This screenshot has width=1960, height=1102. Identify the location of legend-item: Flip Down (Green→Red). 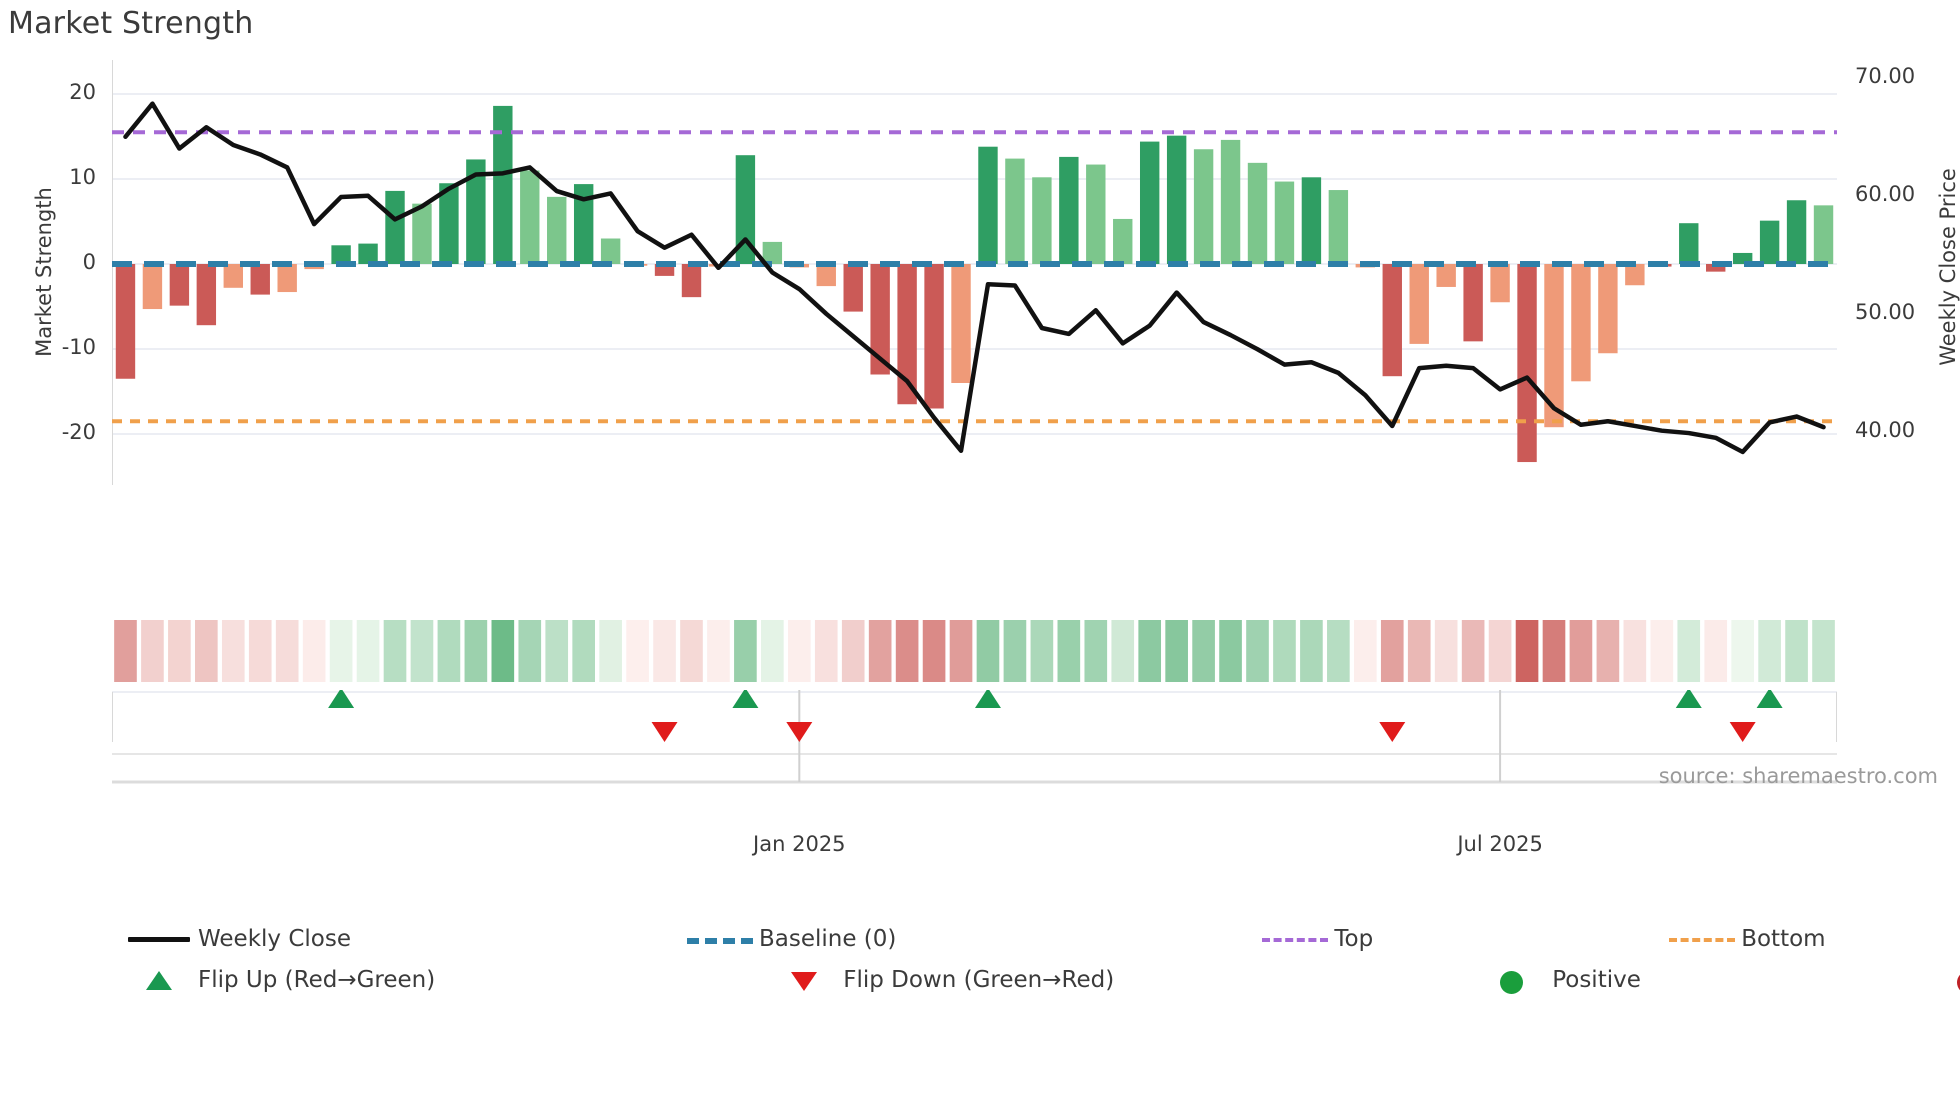
(939, 980).